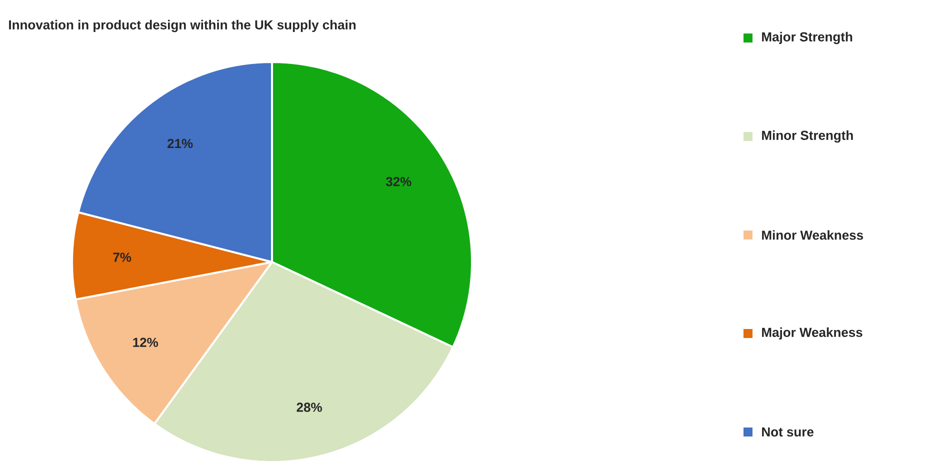  What do you see at coordinates (122, 257) in the screenshot?
I see `data-label: 7%` at bounding box center [122, 257].